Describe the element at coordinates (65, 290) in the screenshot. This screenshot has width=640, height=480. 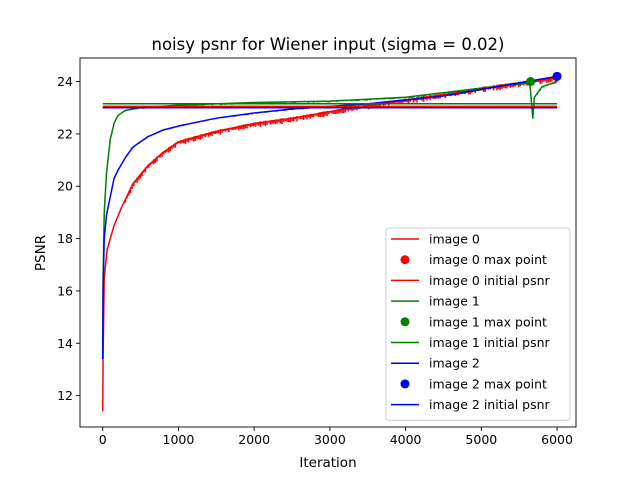
I see `y-tick-label: 16` at that location.